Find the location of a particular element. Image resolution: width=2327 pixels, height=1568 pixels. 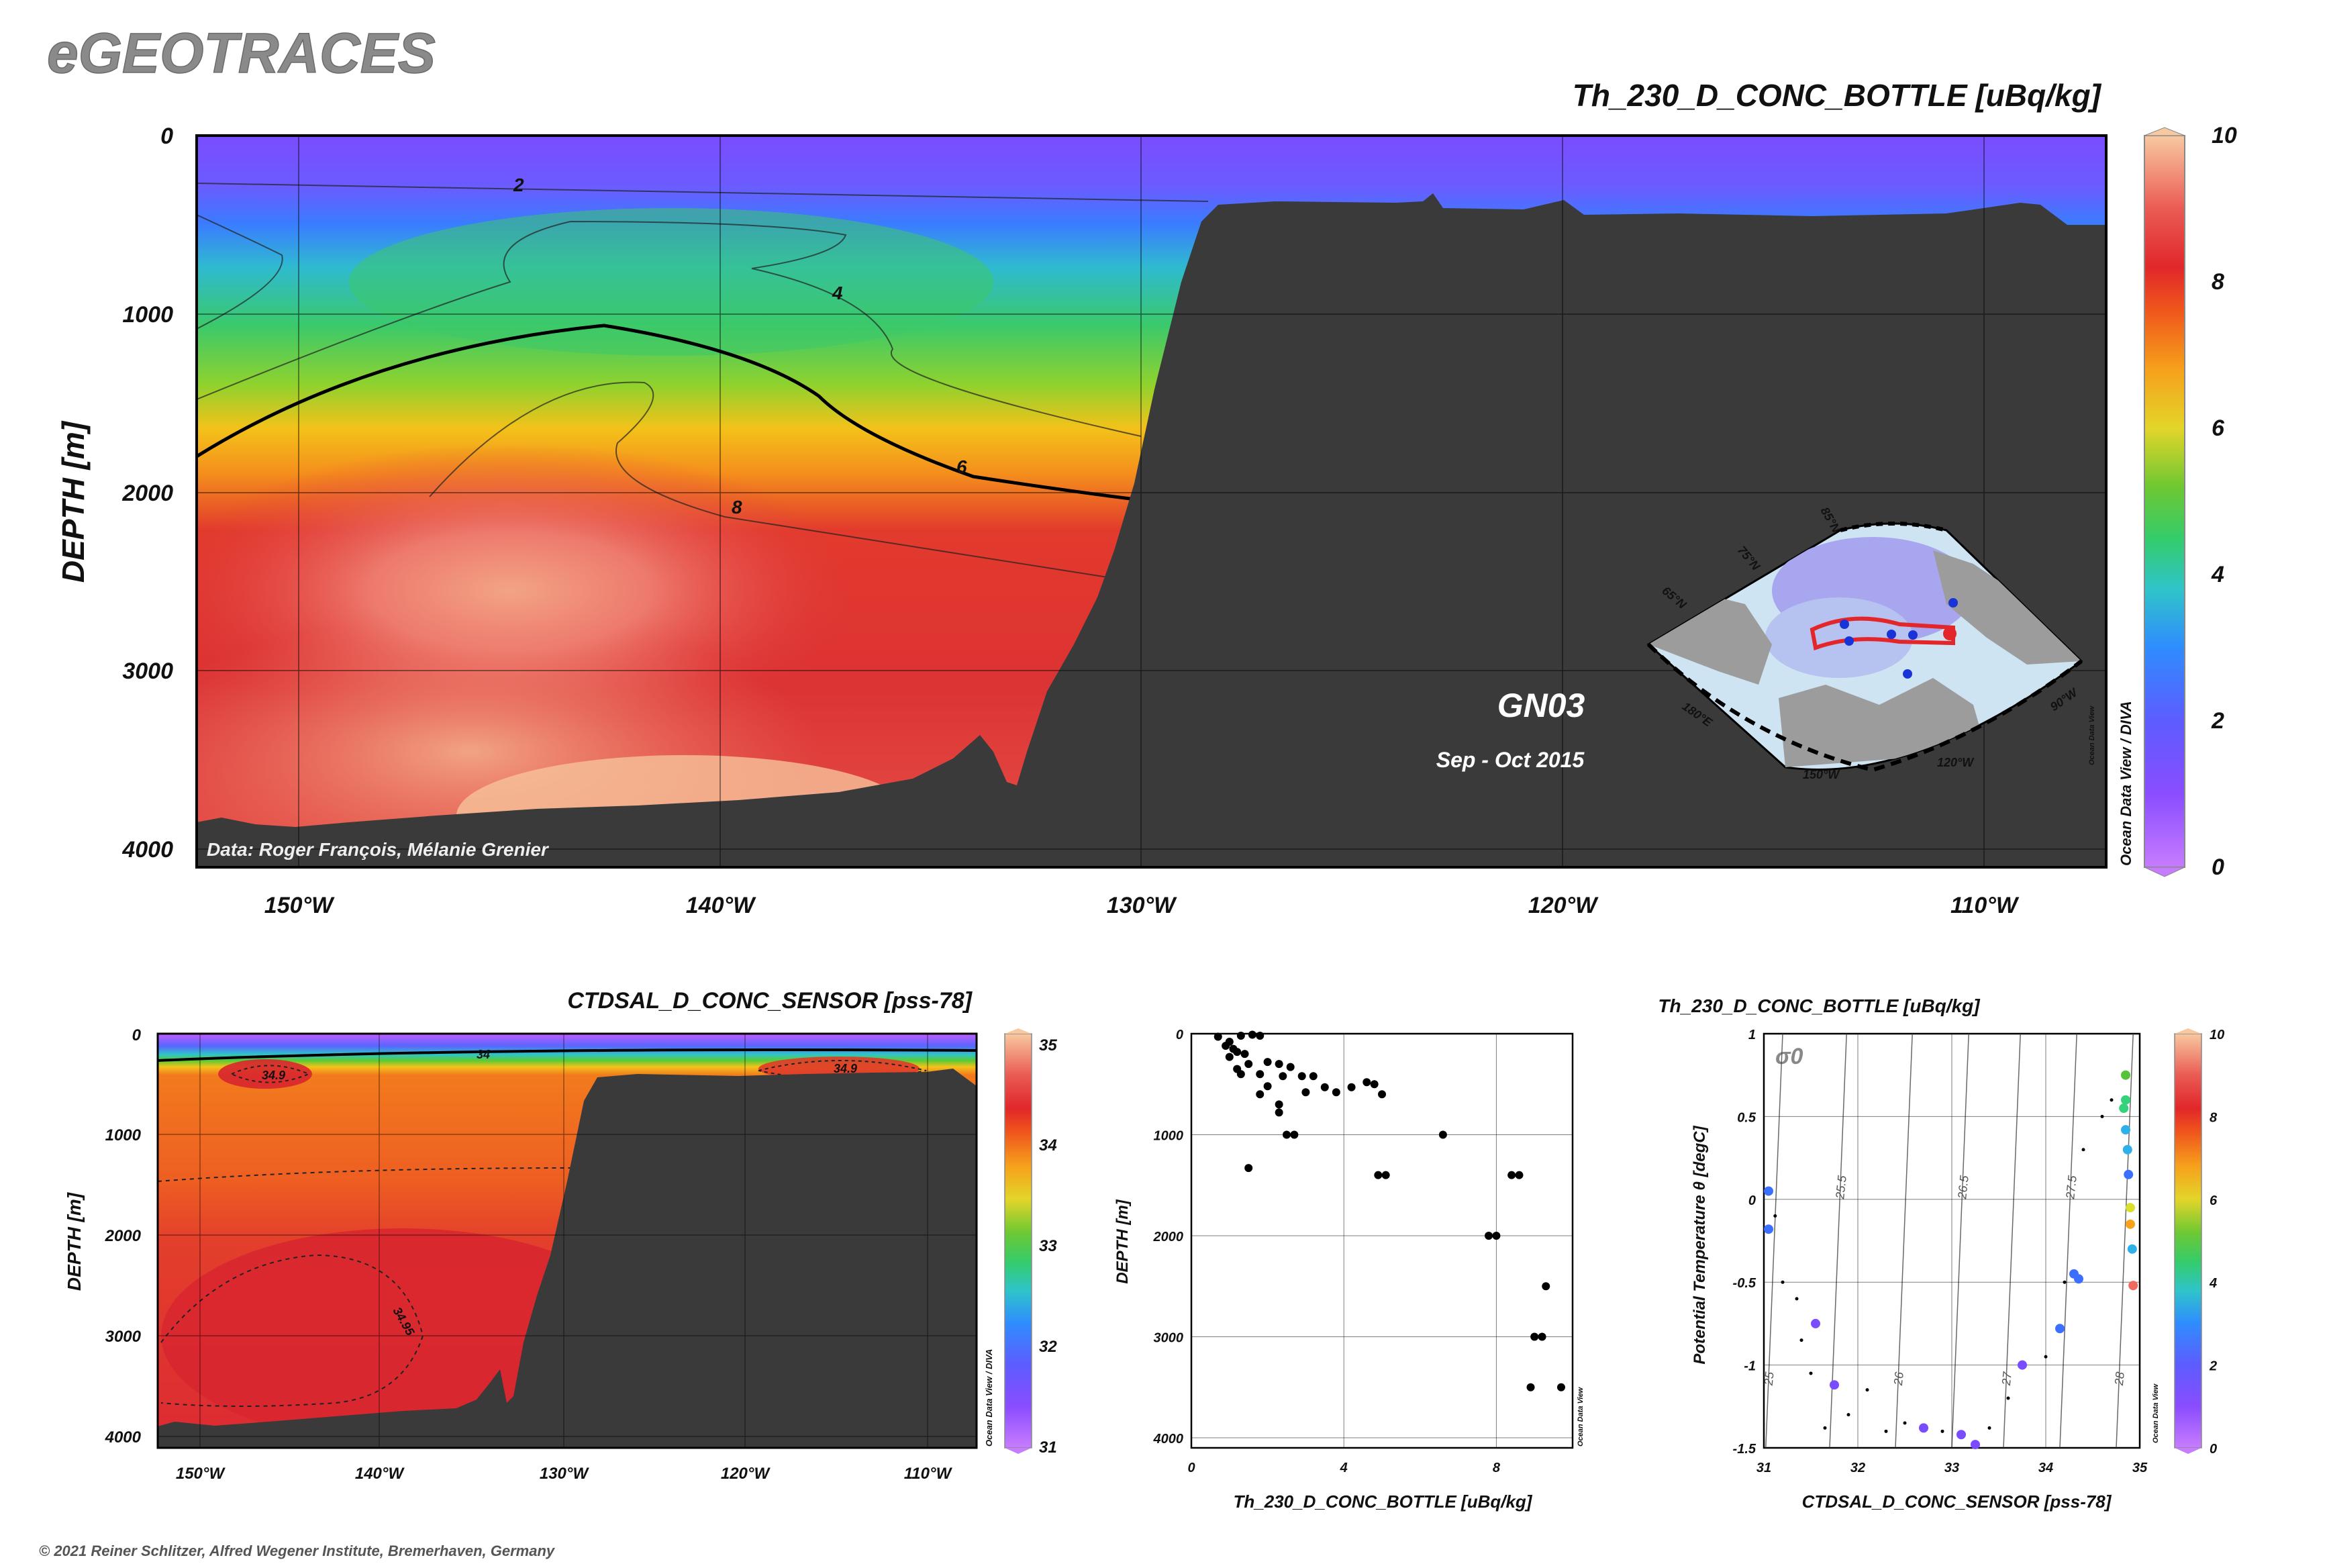

main-colorbar-tick: 8 is located at coordinates (2218, 282).